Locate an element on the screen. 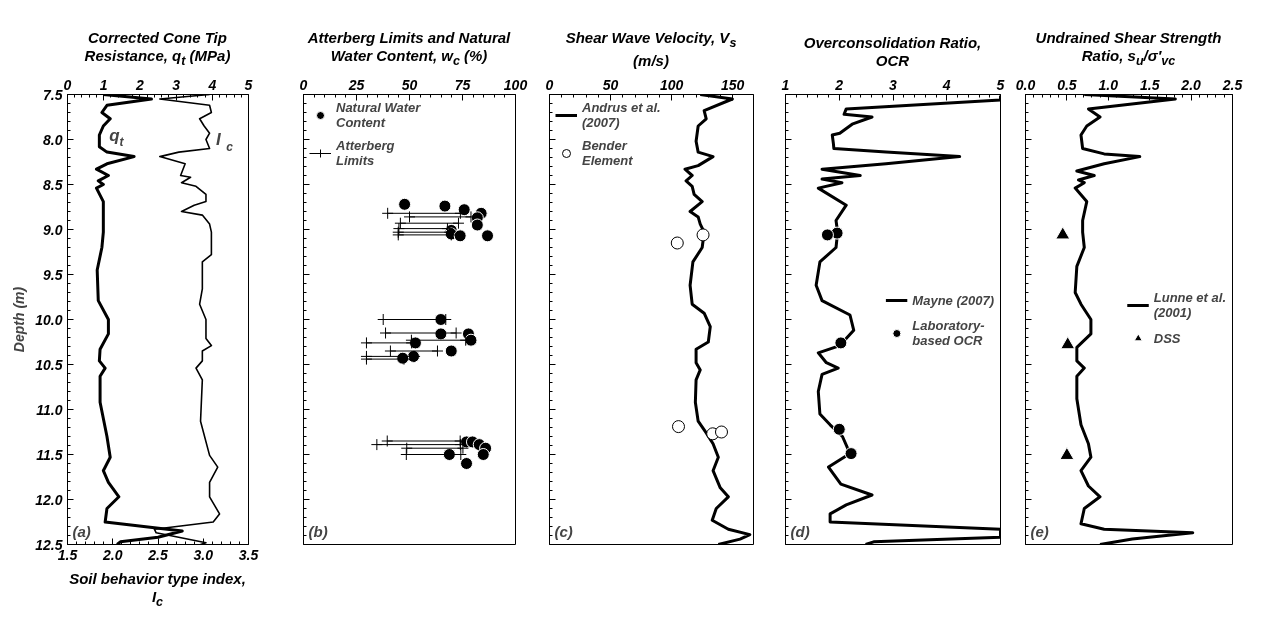  x-tick-label: 4 is located at coordinates (946, 84).